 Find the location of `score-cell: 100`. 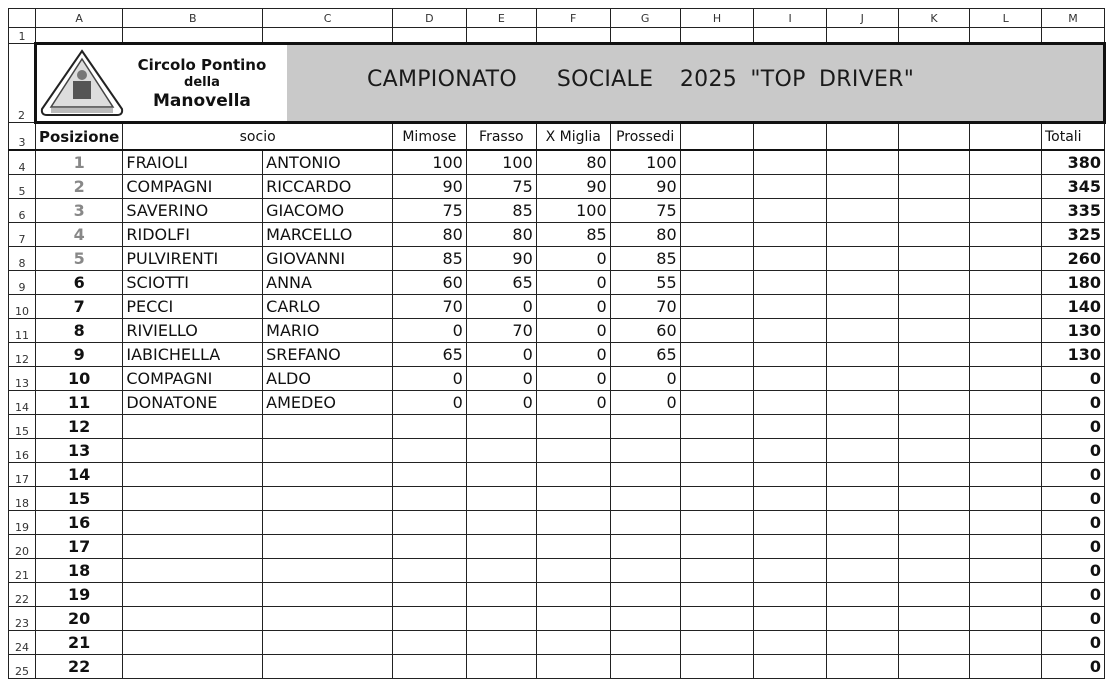

score-cell: 100 is located at coordinates (429, 162).